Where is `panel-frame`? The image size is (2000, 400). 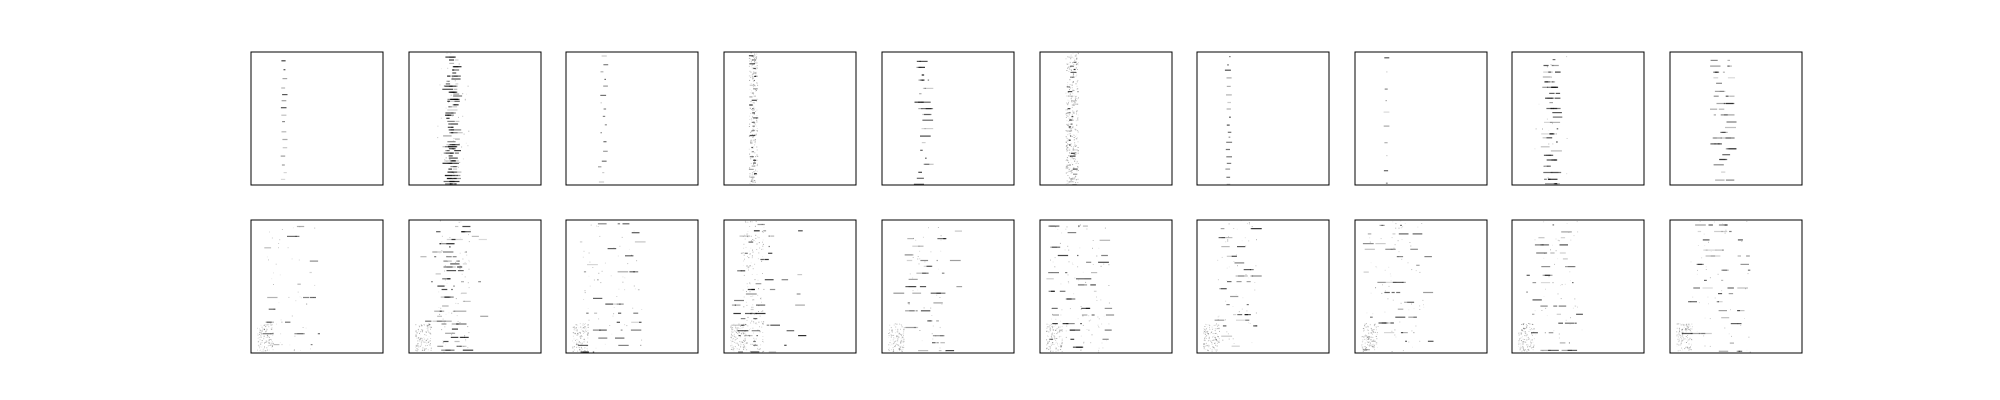 panel-frame is located at coordinates (475, 286).